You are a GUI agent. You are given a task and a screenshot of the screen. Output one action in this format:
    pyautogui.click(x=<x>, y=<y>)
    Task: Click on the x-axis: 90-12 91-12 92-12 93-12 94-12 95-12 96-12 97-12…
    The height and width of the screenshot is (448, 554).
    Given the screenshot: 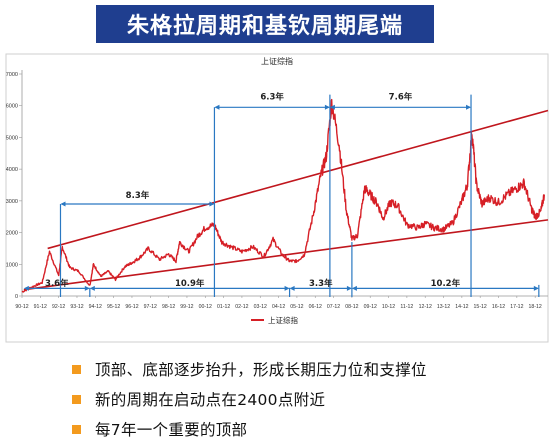 What is the action you would take?
    pyautogui.click(x=281, y=302)
    